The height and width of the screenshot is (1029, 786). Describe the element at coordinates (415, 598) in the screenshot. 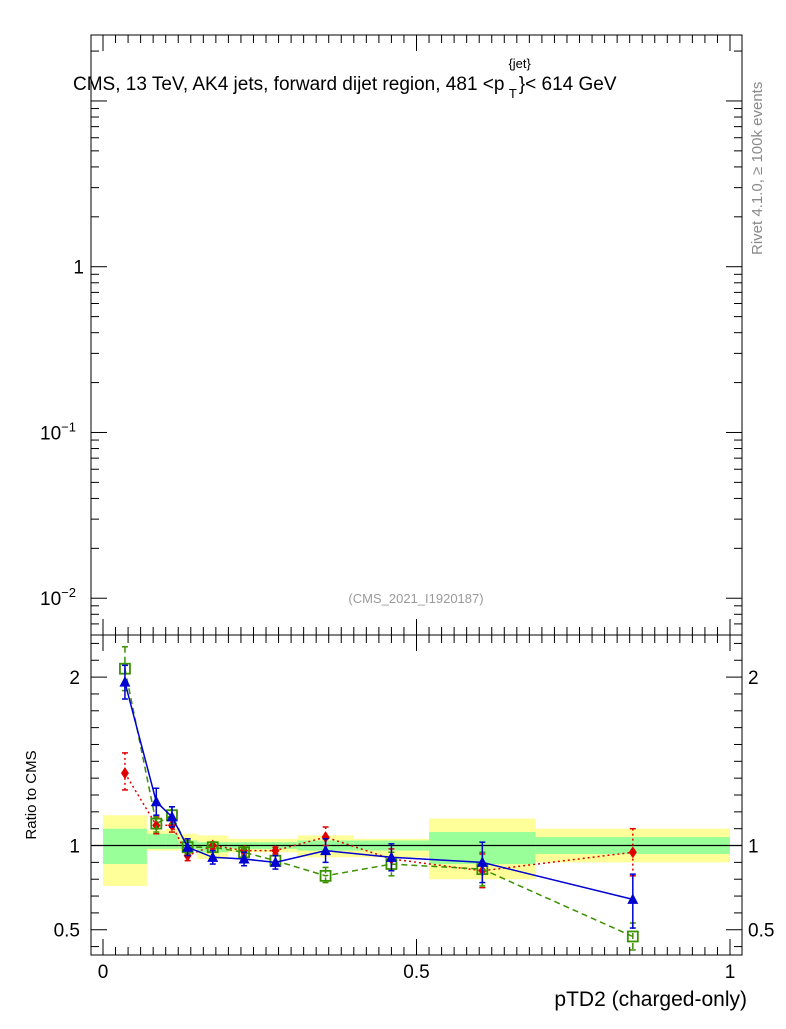

I see `analysis-watermark: (CMS_2021_I1920187)` at that location.